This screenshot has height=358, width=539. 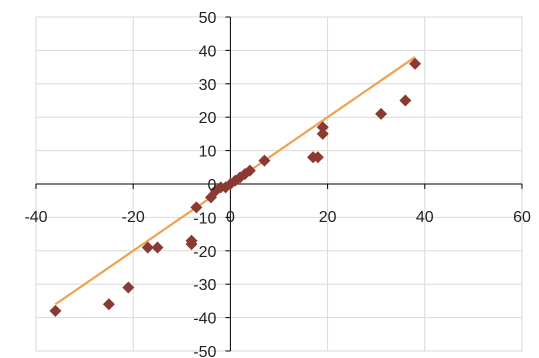 What do you see at coordinates (425, 217) in the screenshot?
I see `x-tick-label: 40` at bounding box center [425, 217].